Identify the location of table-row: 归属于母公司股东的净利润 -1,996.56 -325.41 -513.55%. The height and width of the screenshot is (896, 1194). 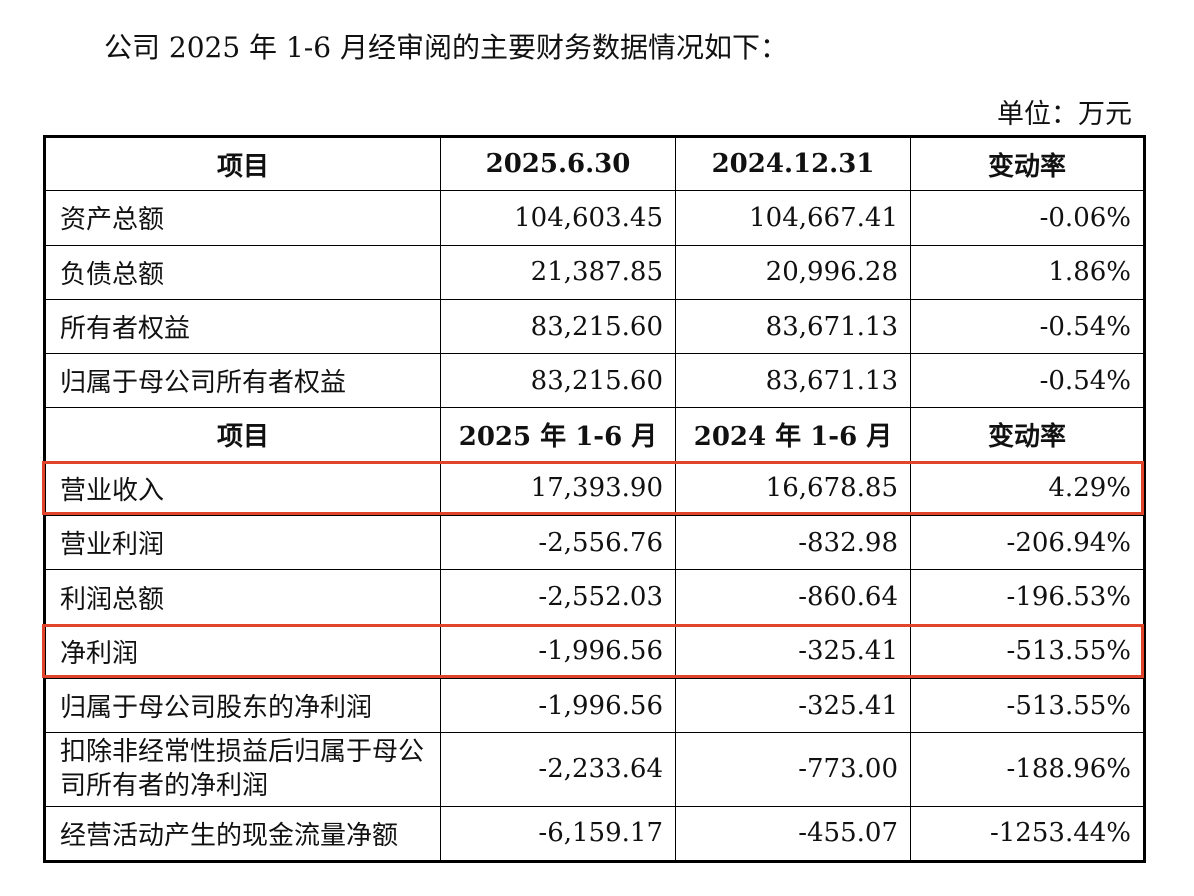
(594, 705).